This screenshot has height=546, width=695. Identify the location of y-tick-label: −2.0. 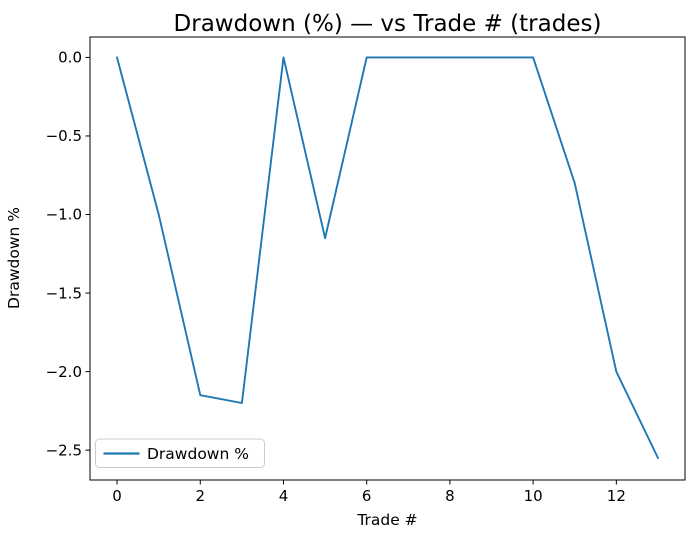
(64, 372).